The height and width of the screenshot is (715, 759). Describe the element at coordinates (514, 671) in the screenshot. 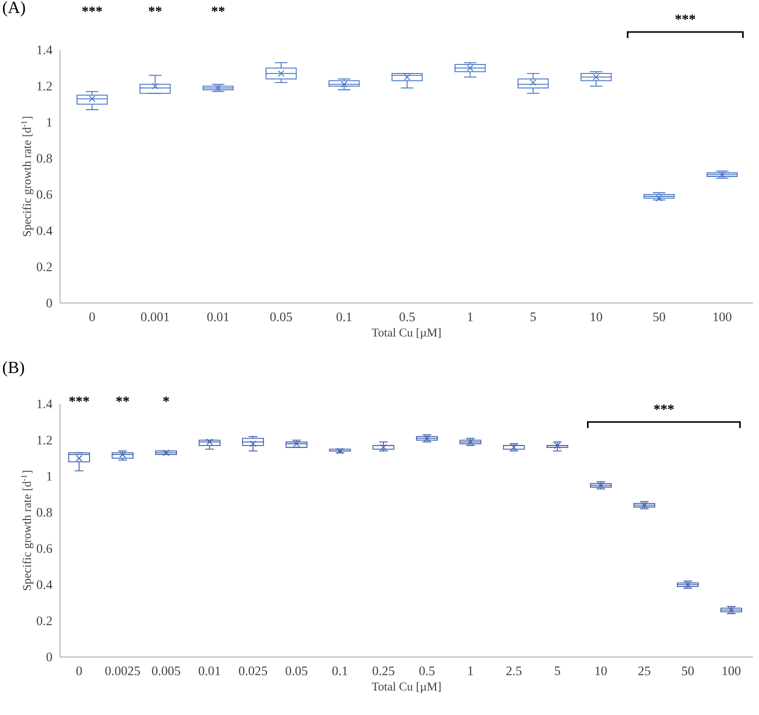

I see `x-tick-label: 2.5` at that location.